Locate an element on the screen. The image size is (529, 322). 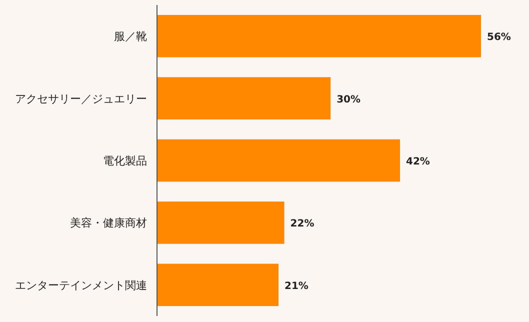
y-tick-label: エンターテインメント関連 is located at coordinates (81, 285).